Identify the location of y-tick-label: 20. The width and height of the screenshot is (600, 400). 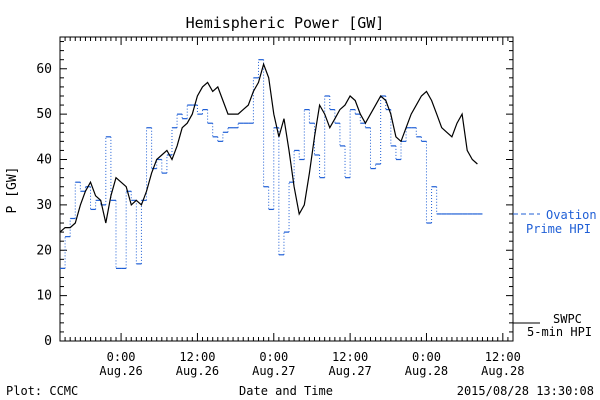
(44, 250).